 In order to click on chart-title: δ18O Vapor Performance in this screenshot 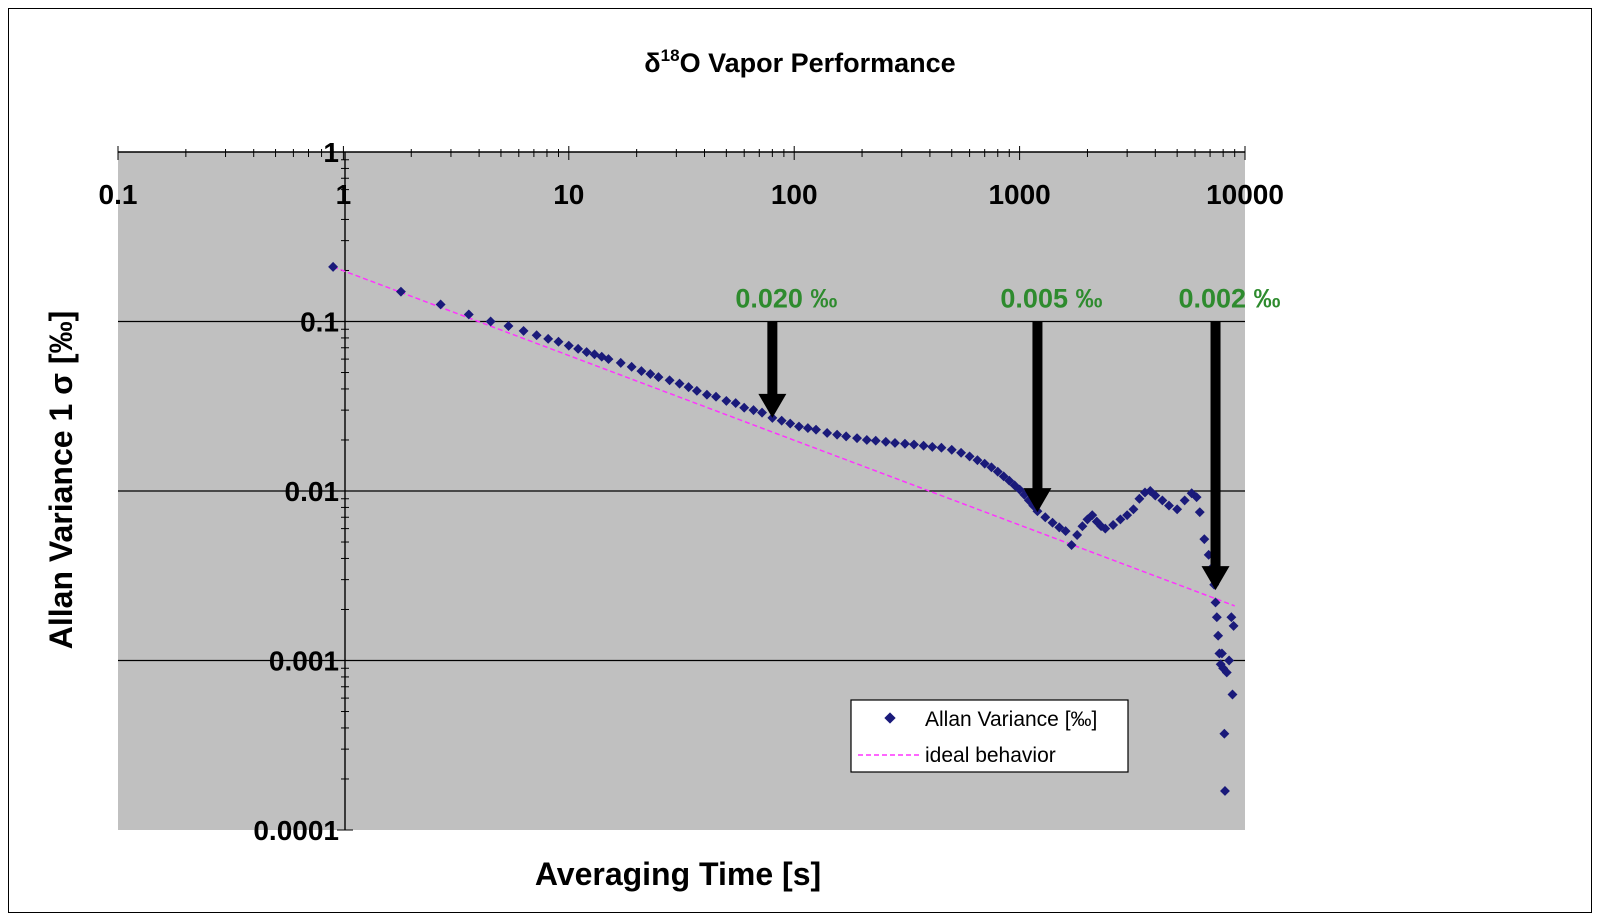, I will do `click(799, 62)`.